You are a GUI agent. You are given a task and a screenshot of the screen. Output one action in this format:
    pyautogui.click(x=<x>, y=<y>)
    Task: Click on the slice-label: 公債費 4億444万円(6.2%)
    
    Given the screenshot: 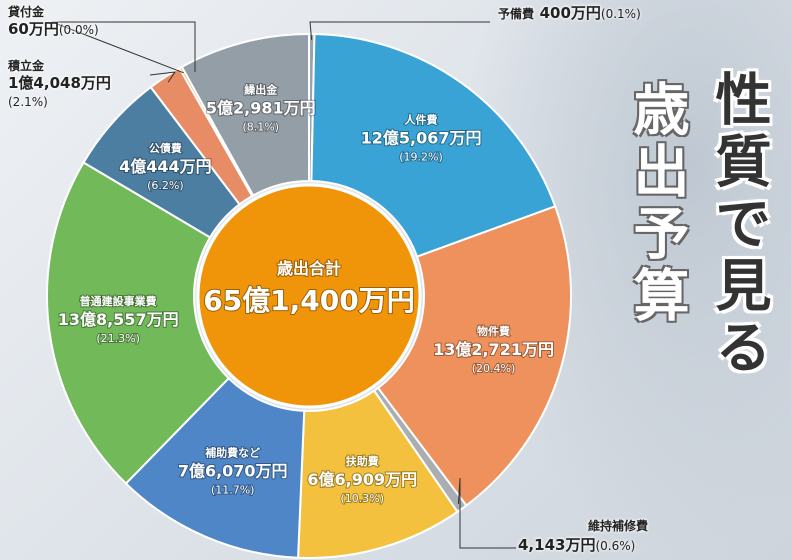 What is the action you would take?
    pyautogui.click(x=165, y=166)
    